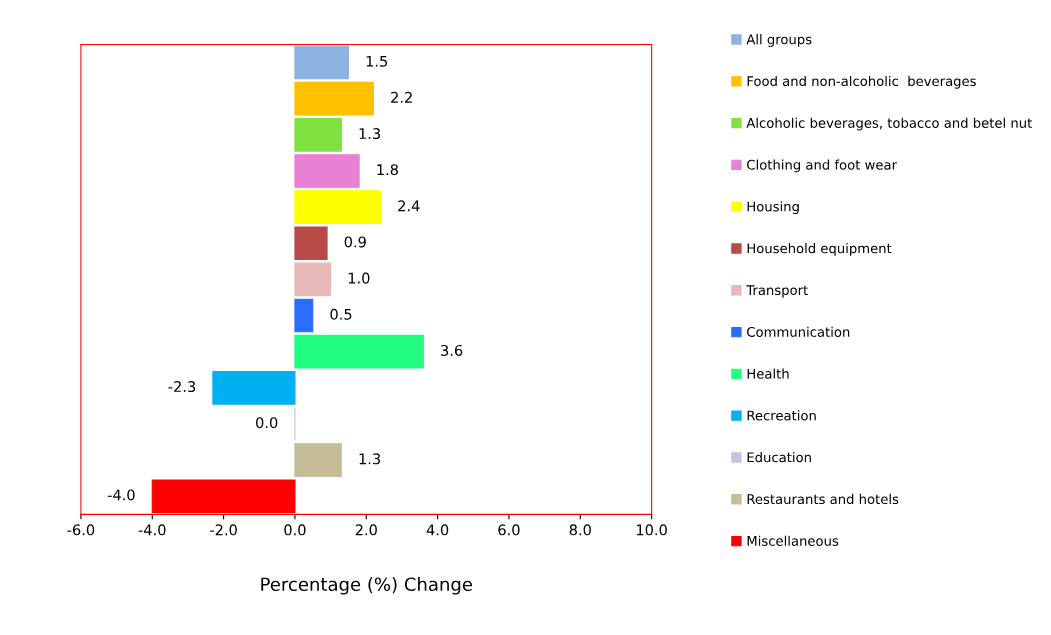  What do you see at coordinates (401, 97) in the screenshot?
I see `data-label: 2.2` at bounding box center [401, 97].